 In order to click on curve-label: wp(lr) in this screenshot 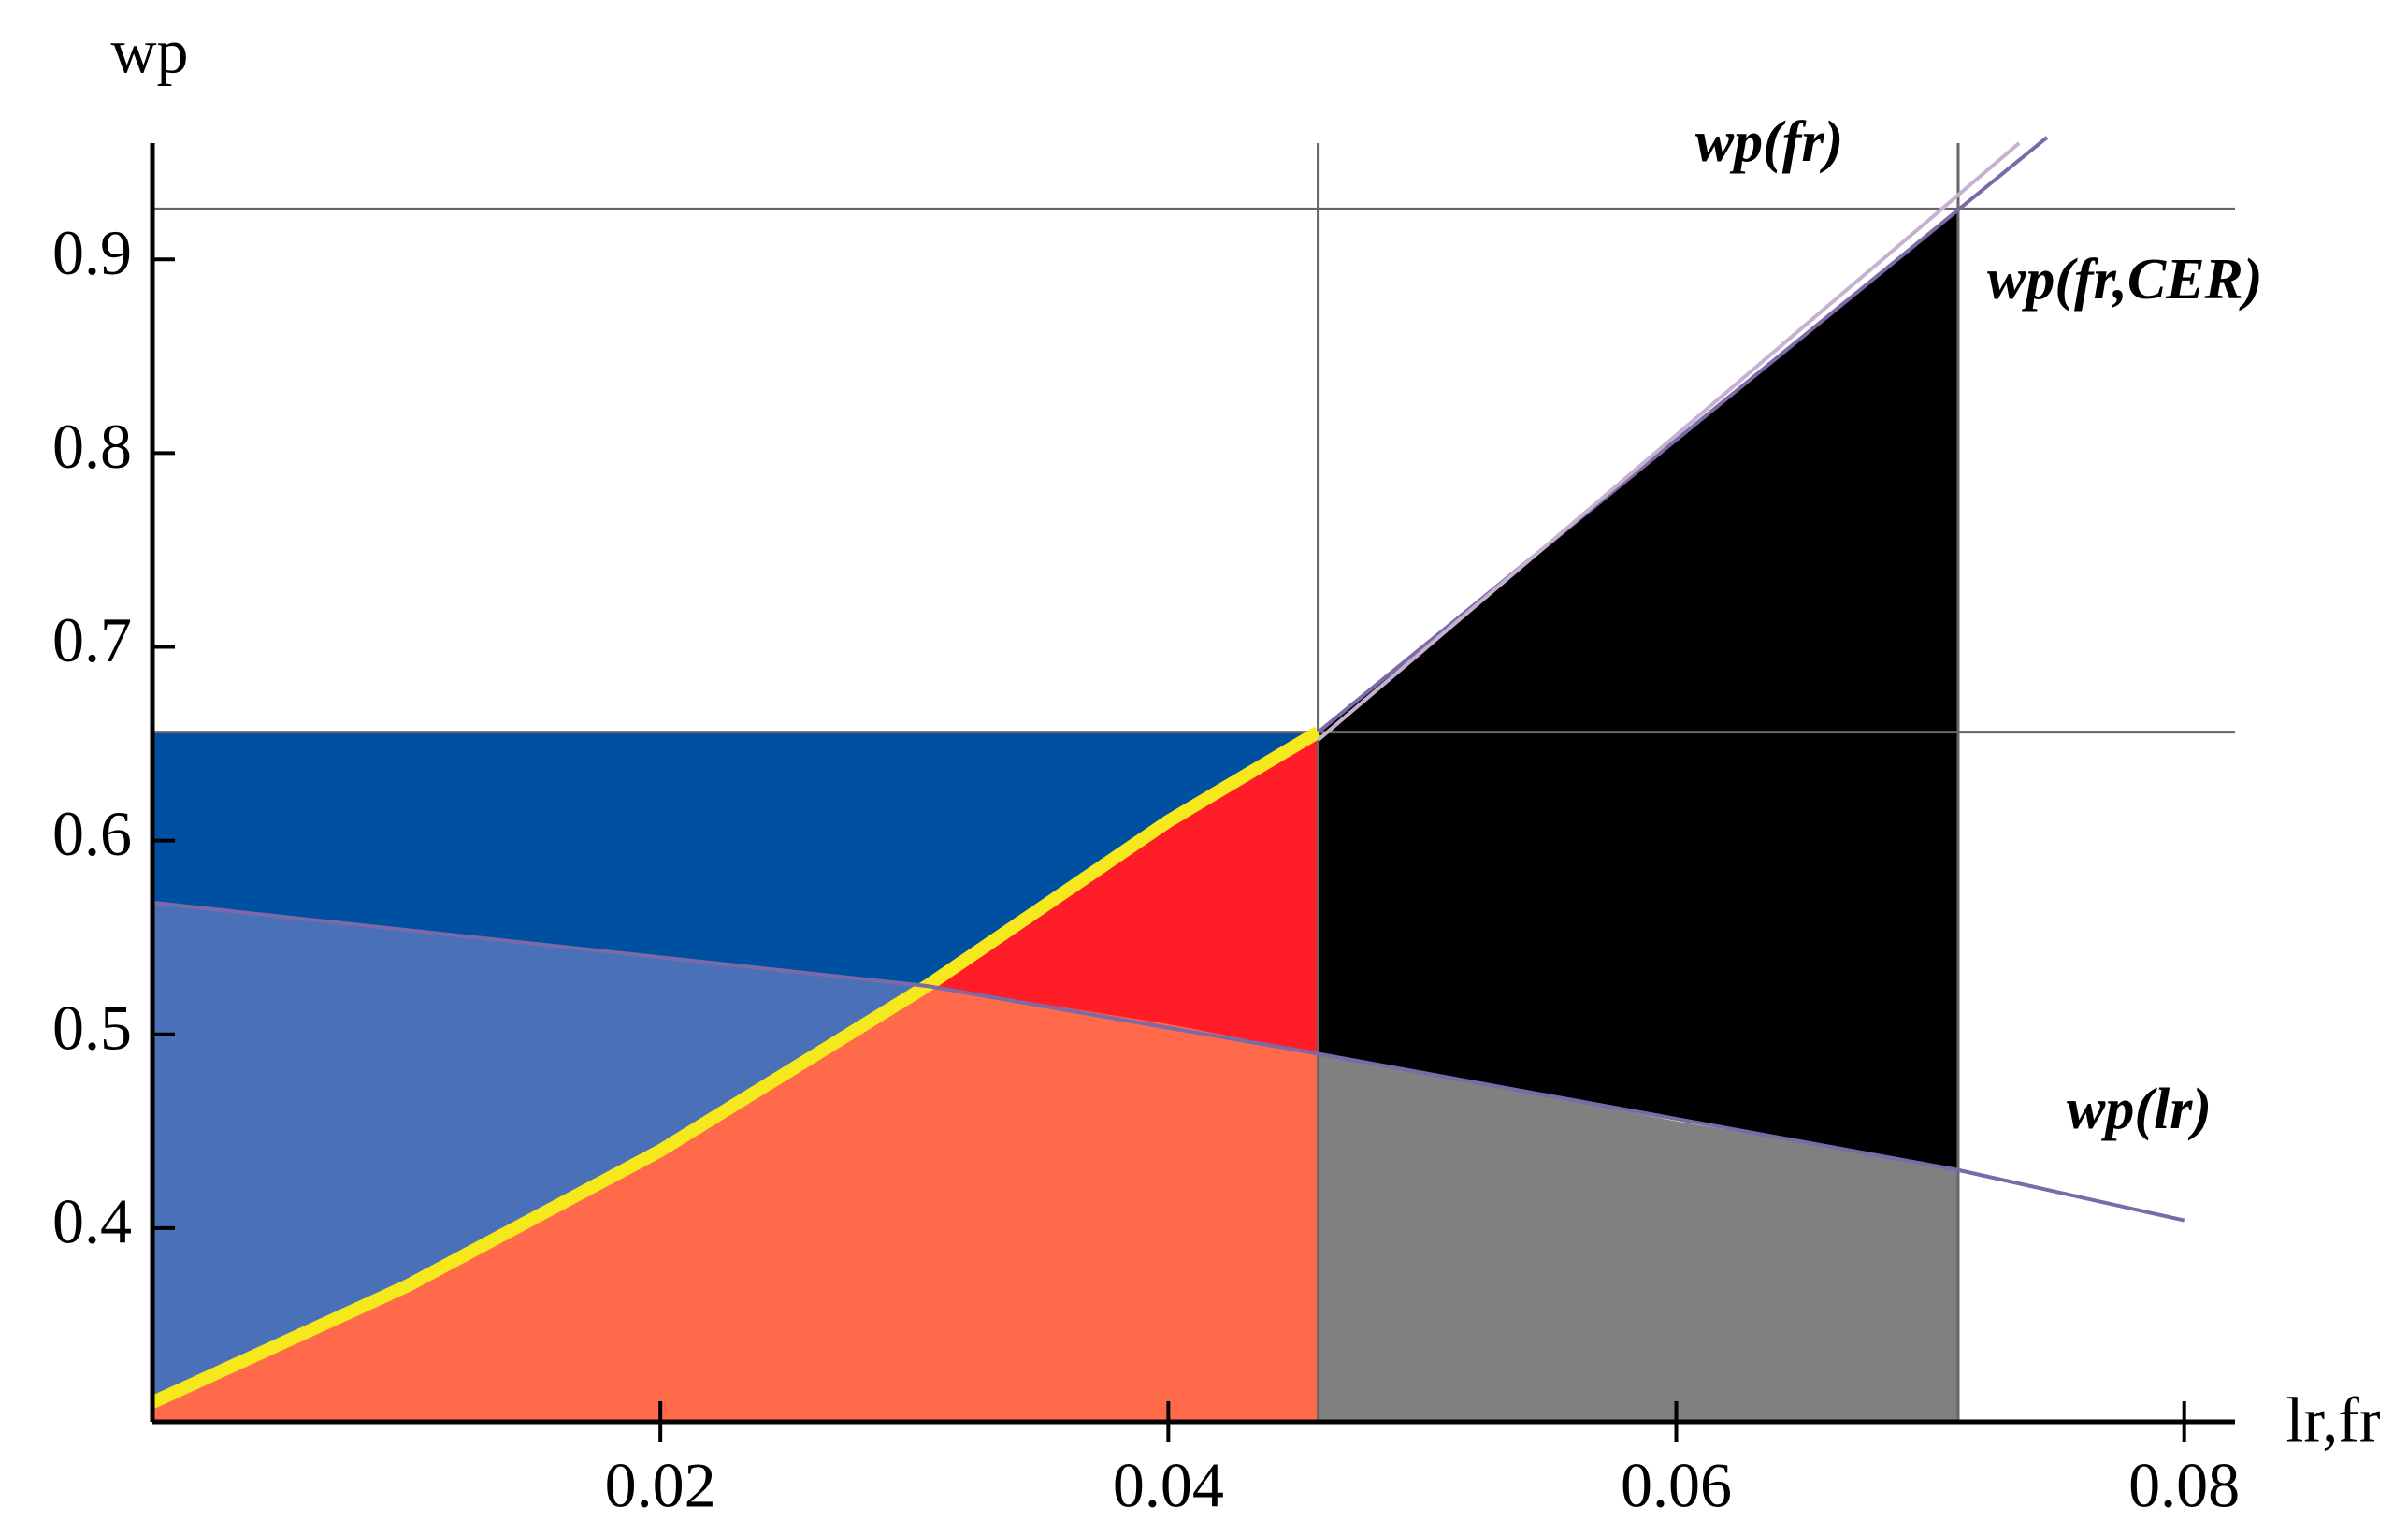, I will do `click(2139, 1109)`.